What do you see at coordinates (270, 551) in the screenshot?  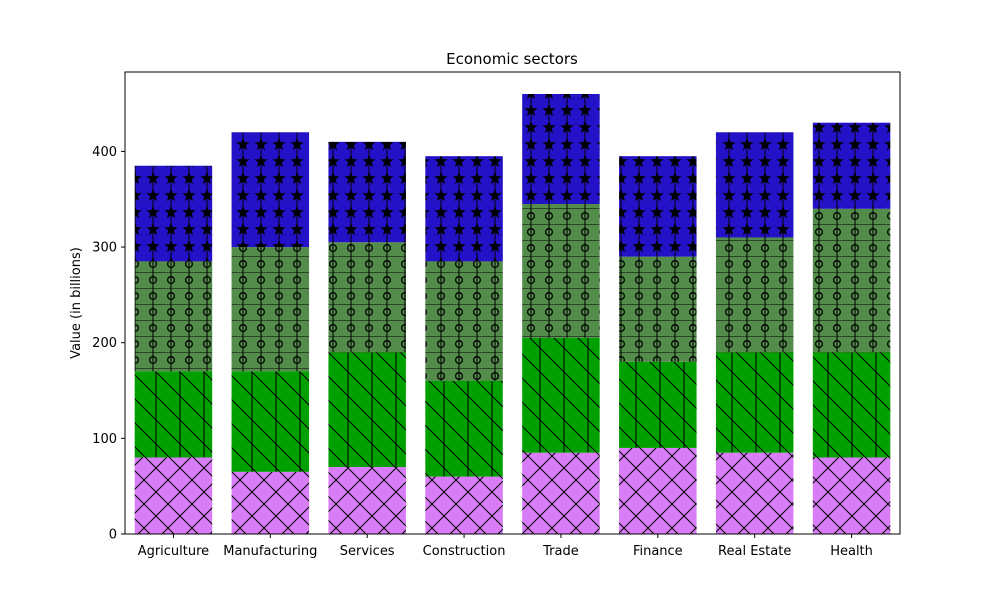 I see `x-tick-label: Manufacturing` at bounding box center [270, 551].